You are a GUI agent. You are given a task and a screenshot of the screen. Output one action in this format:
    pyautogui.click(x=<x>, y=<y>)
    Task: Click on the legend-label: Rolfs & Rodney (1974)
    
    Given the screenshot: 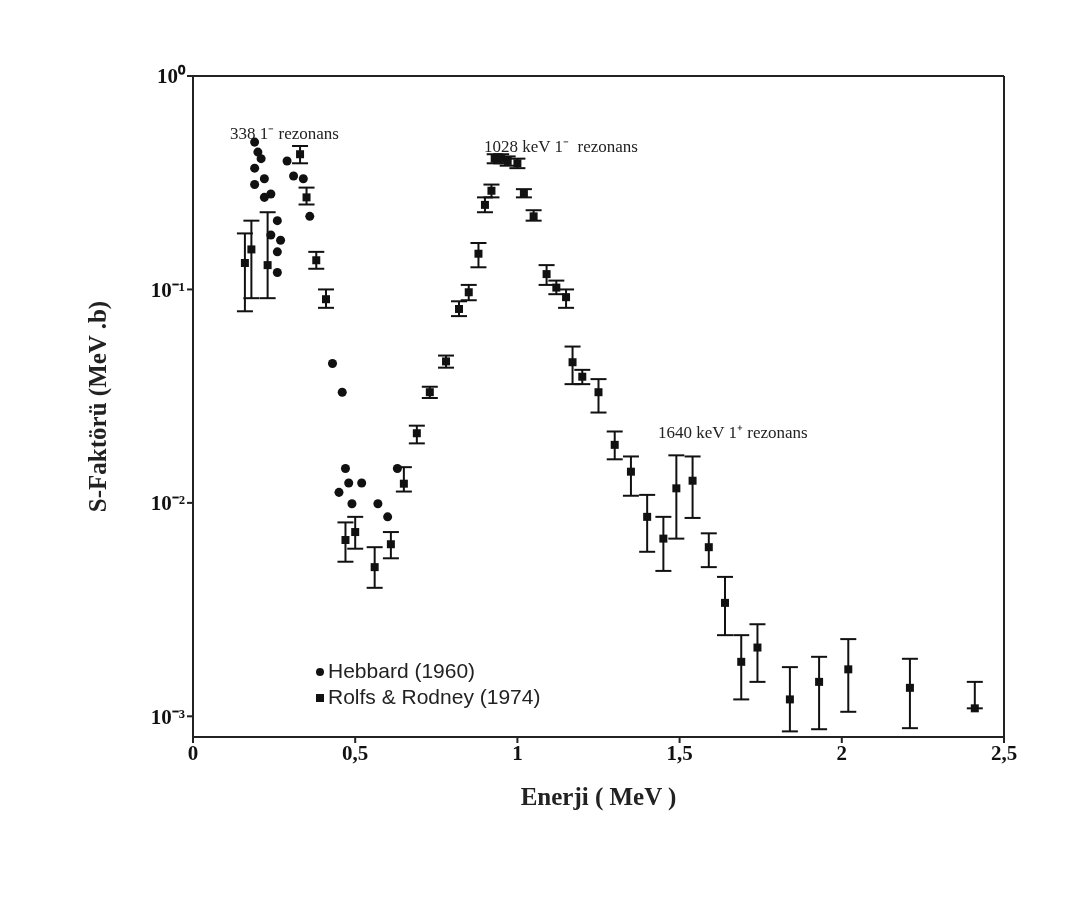 What is the action you would take?
    pyautogui.click(x=434, y=696)
    